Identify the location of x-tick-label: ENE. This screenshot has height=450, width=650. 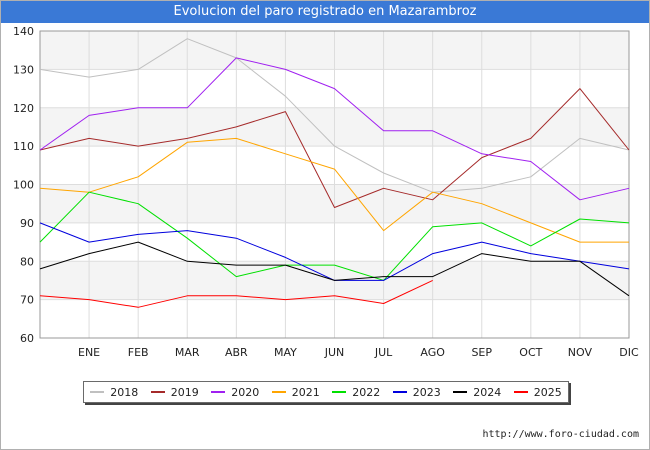
(89, 352).